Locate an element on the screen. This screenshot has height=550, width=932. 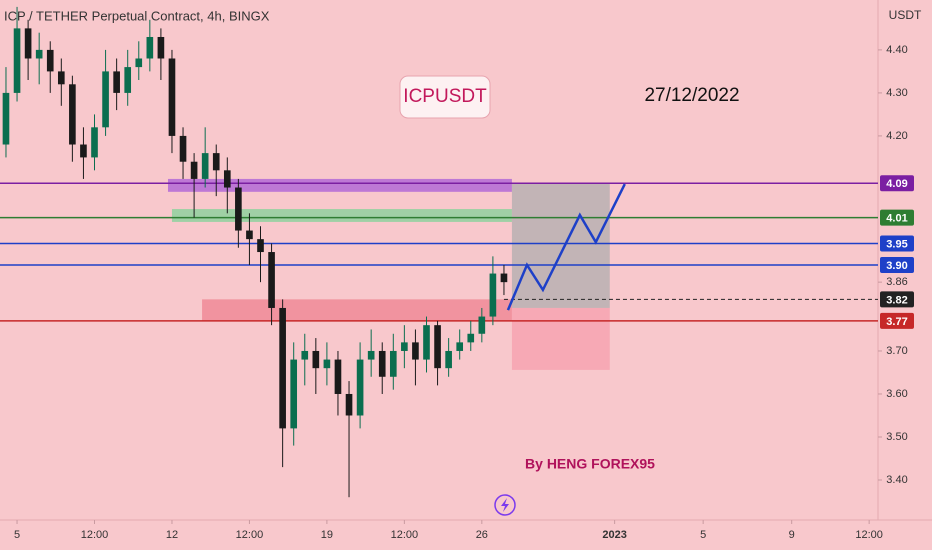
level-label: 3.82 is located at coordinates (896, 300).